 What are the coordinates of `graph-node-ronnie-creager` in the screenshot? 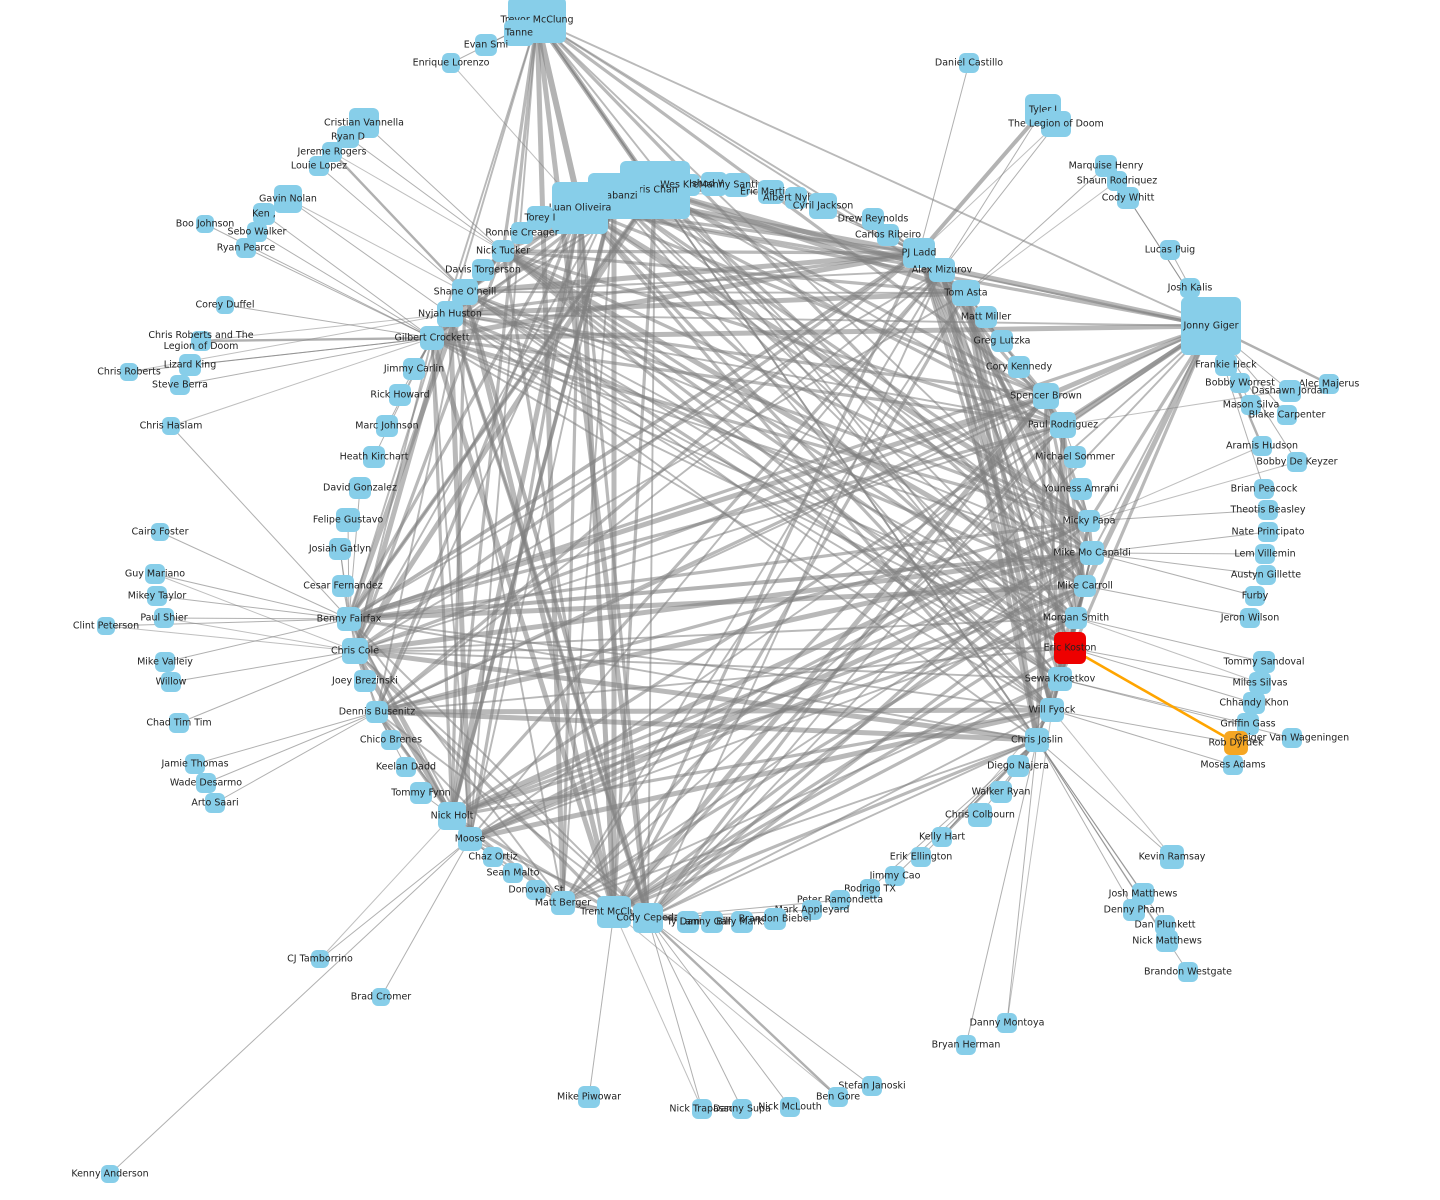 It's located at (522, 233).